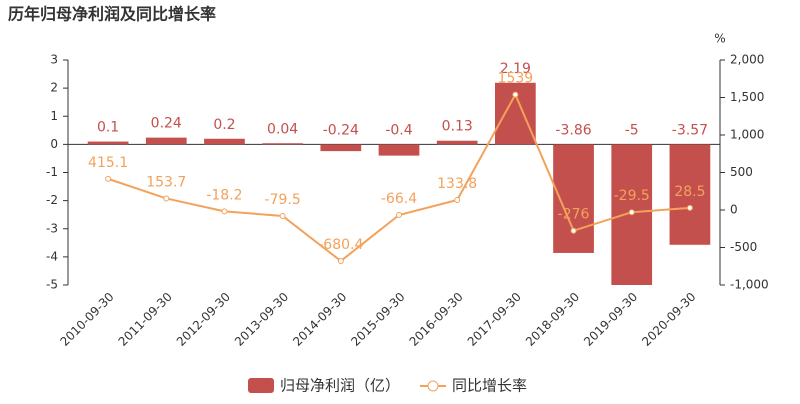 The width and height of the screenshot is (800, 404). What do you see at coordinates (747, 60) in the screenshot?
I see `y2-tick-label: 2,000` at bounding box center [747, 60].